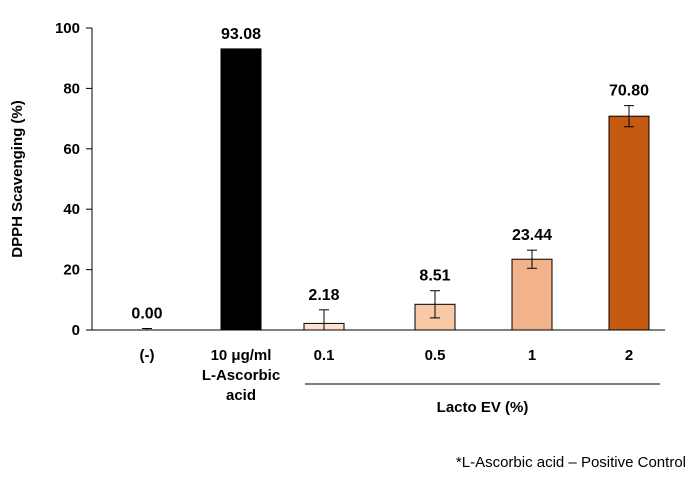 This screenshot has height=482, width=700. I want to click on data-label: 93.08, so click(241, 34).